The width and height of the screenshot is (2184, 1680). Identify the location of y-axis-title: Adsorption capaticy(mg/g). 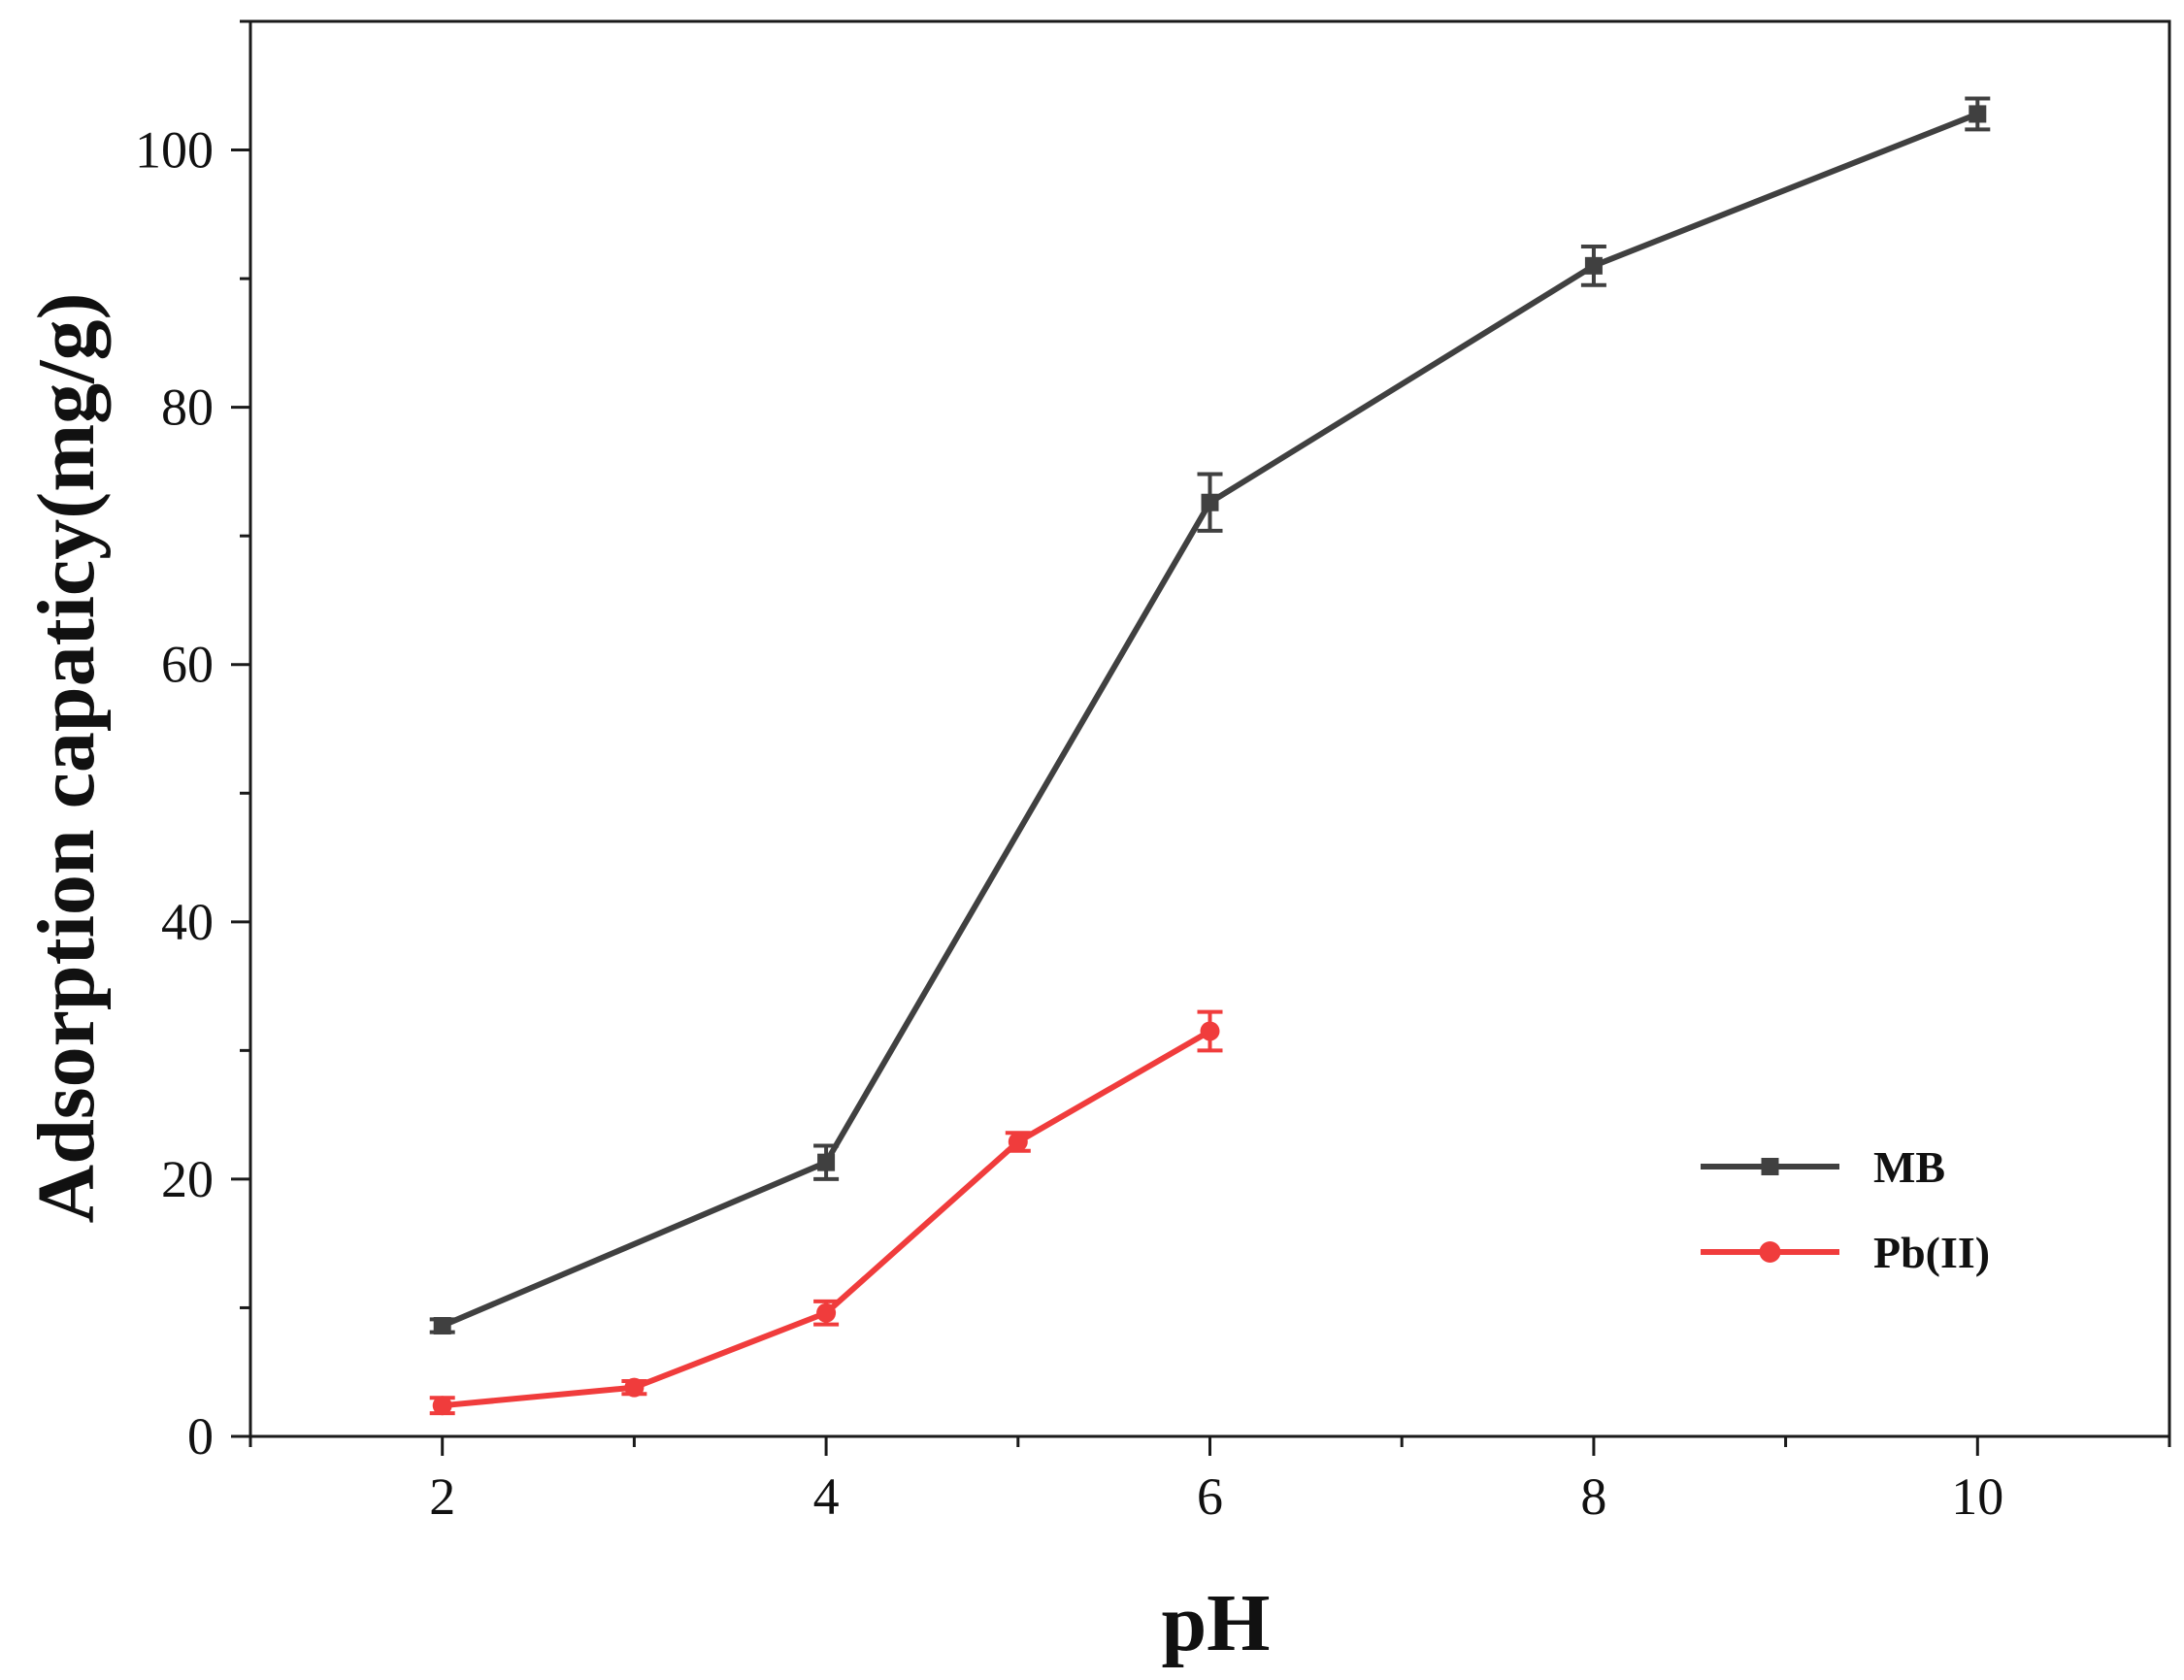
(66, 758).